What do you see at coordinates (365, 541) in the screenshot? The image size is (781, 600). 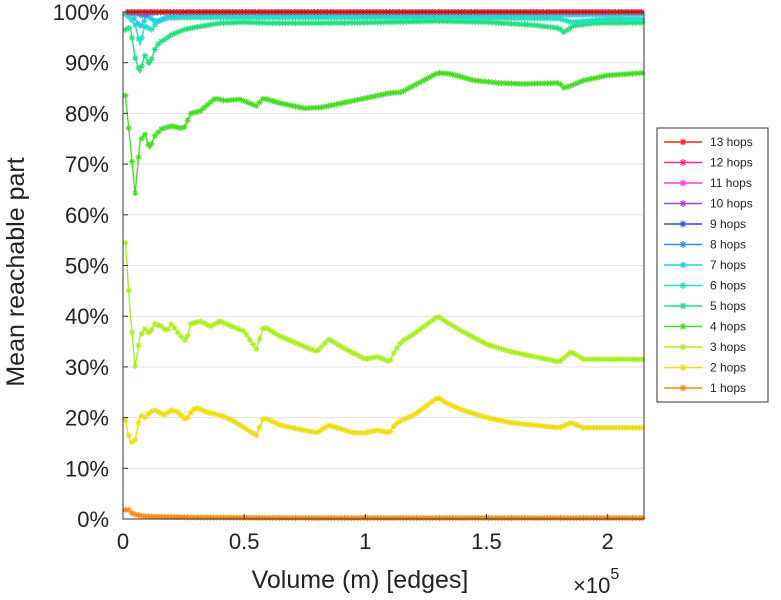 I see `x-tick-label: 1` at bounding box center [365, 541].